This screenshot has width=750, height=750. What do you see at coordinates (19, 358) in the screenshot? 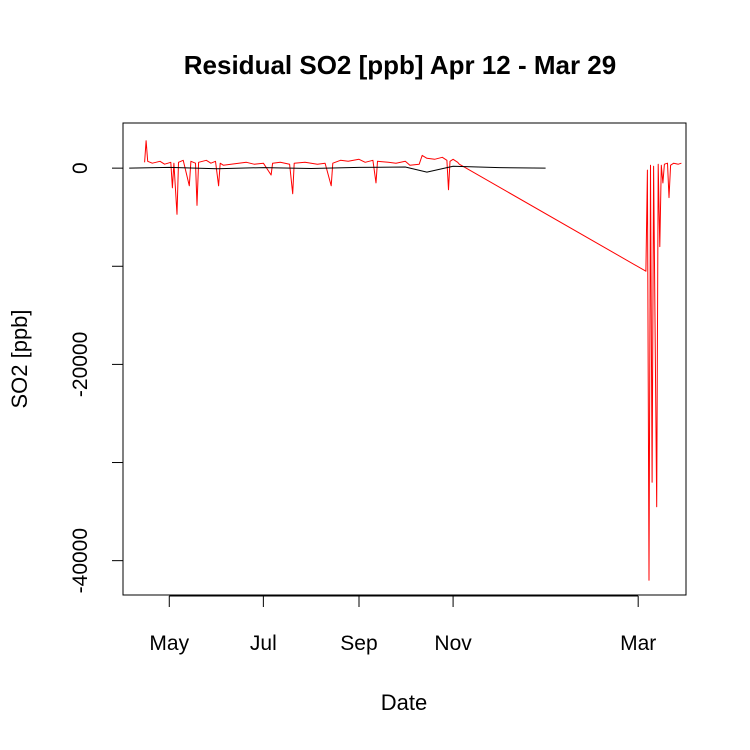
I see `y-axis-label: SO2 [ppb]` at bounding box center [19, 358].